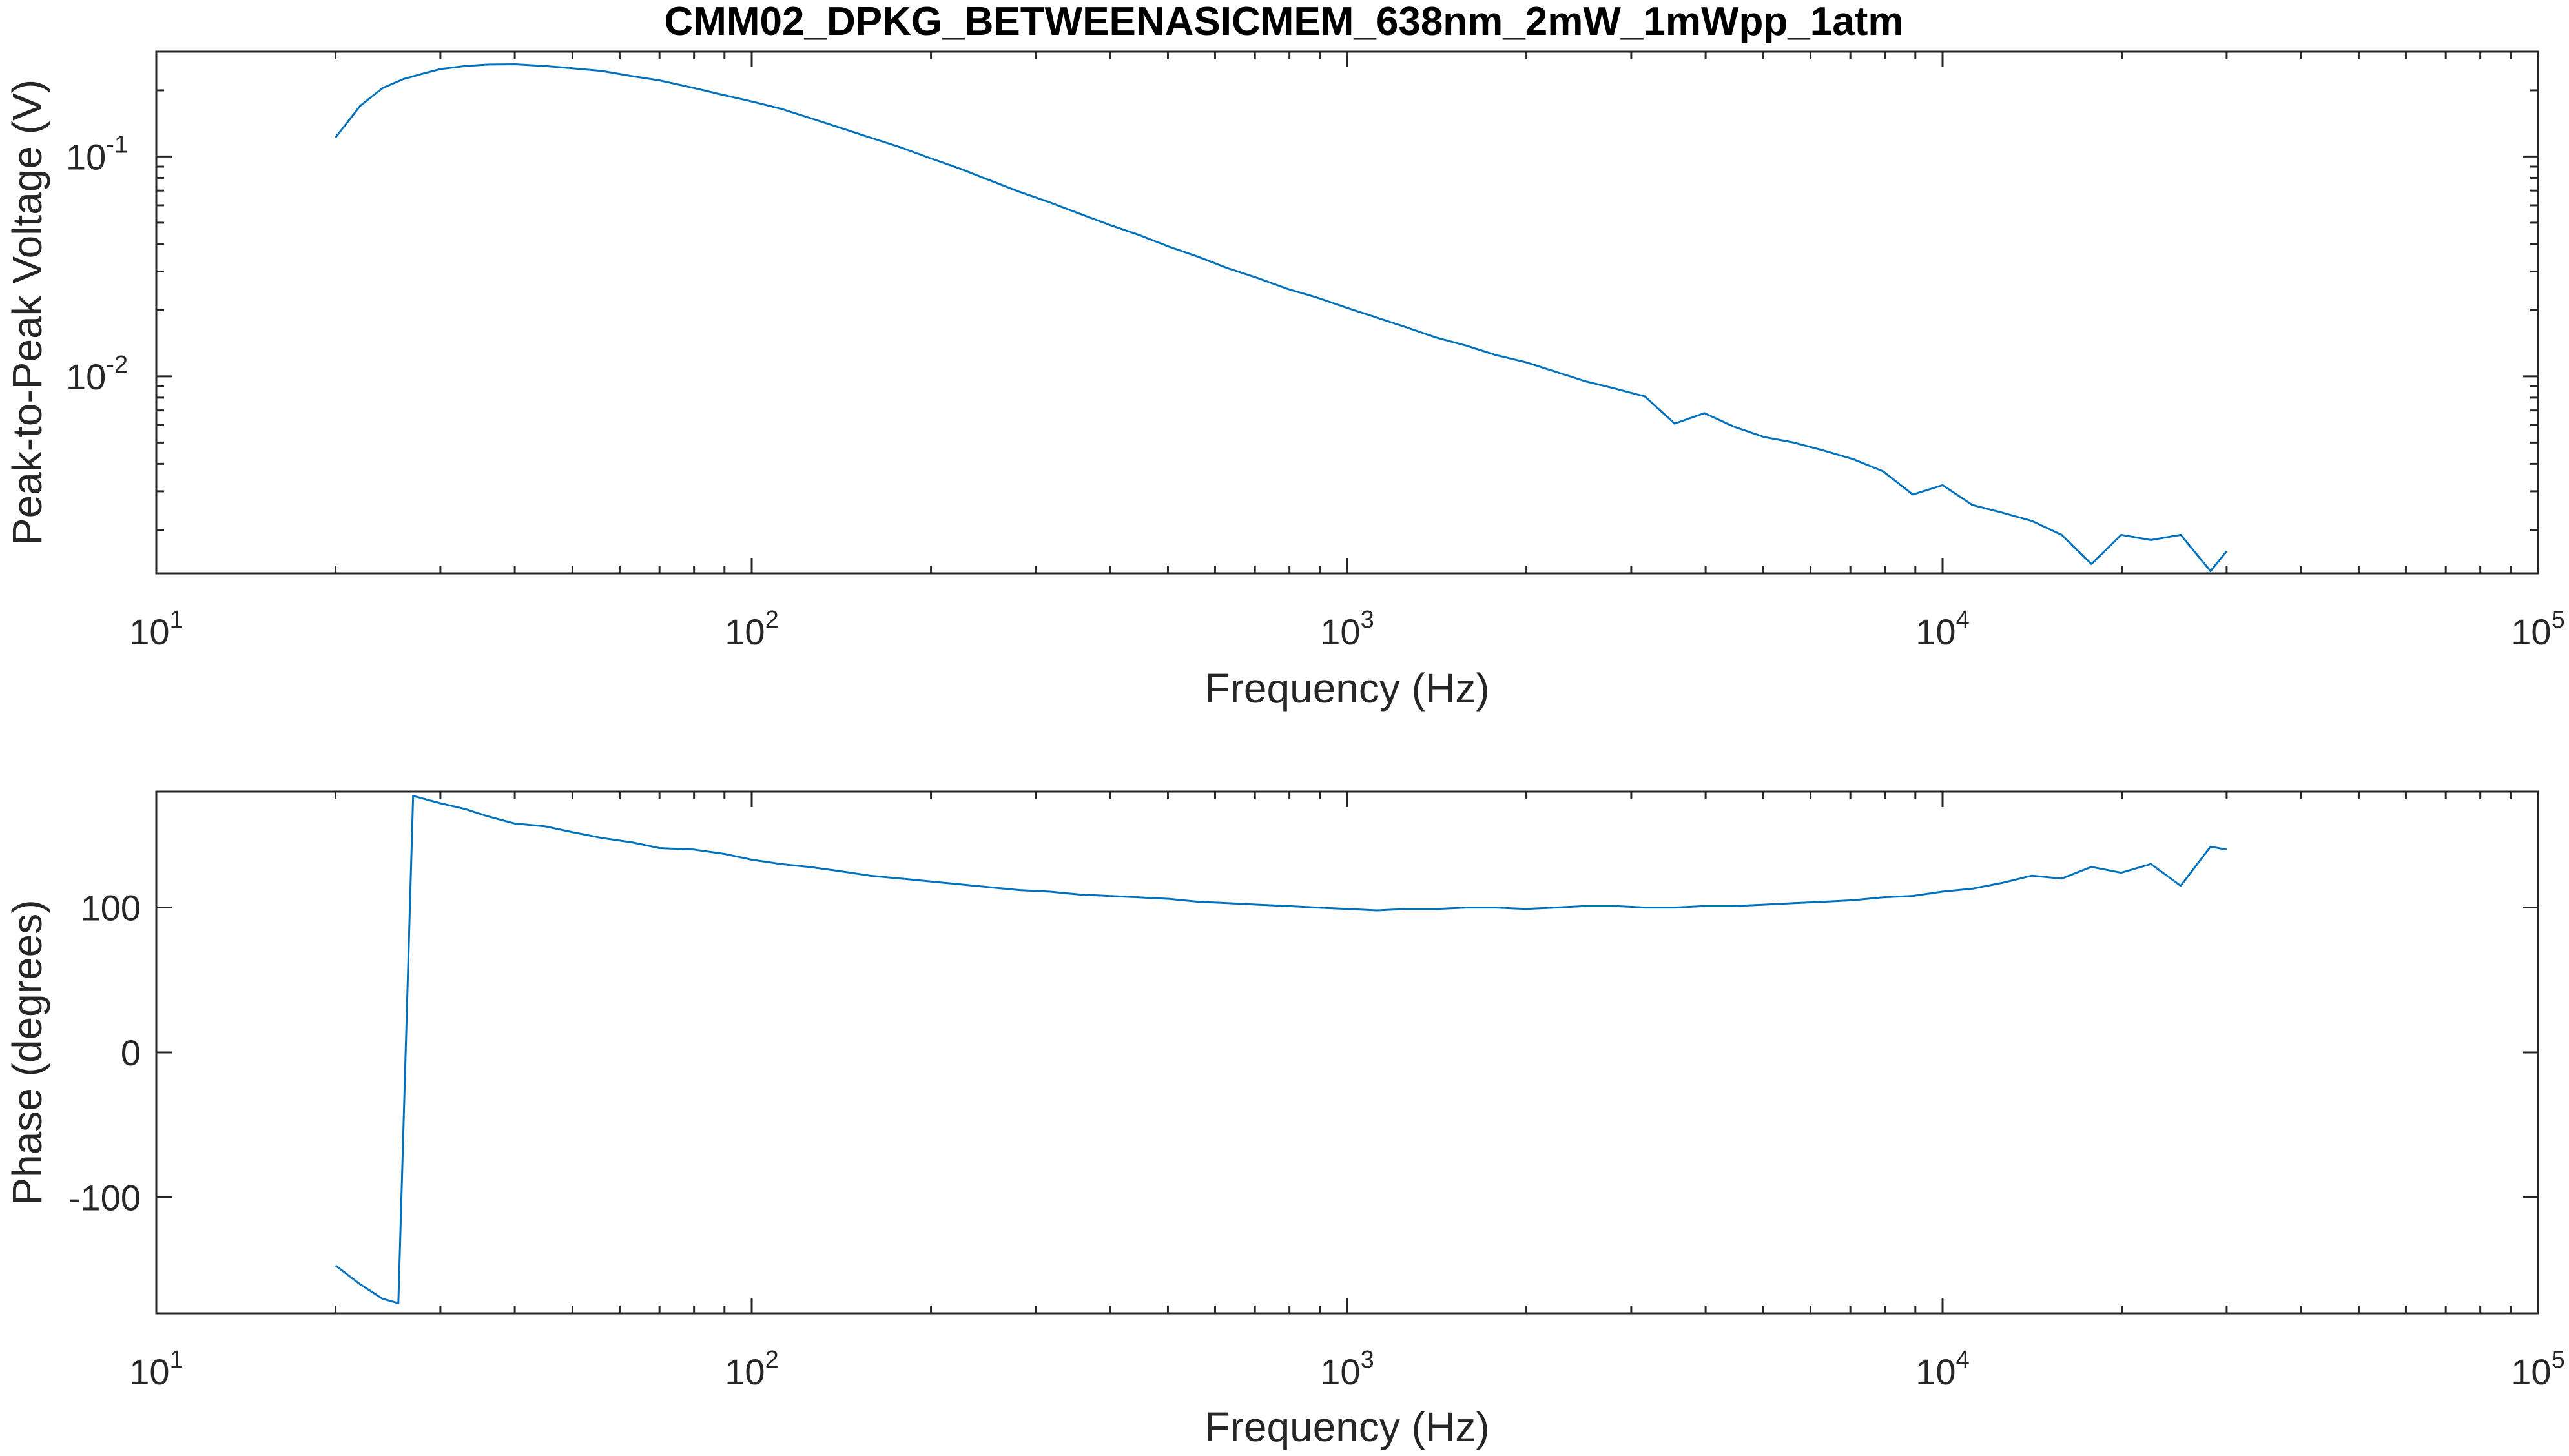 The height and width of the screenshot is (1456, 2569). What do you see at coordinates (97, 154) in the screenshot?
I see `y-tick-label: 10⁻¹` at bounding box center [97, 154].